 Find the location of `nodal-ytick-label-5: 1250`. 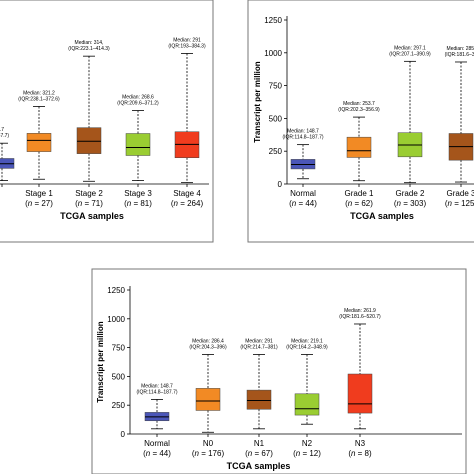

nodal-ytick-label-5: 1250 is located at coordinates (116, 290).